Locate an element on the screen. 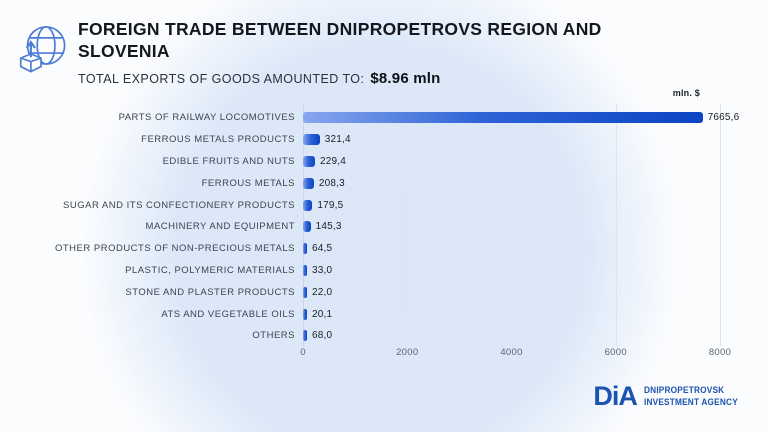 Image resolution: width=768 pixels, height=432 pixels. bar-value-label: 7665,6 is located at coordinates (723, 118).